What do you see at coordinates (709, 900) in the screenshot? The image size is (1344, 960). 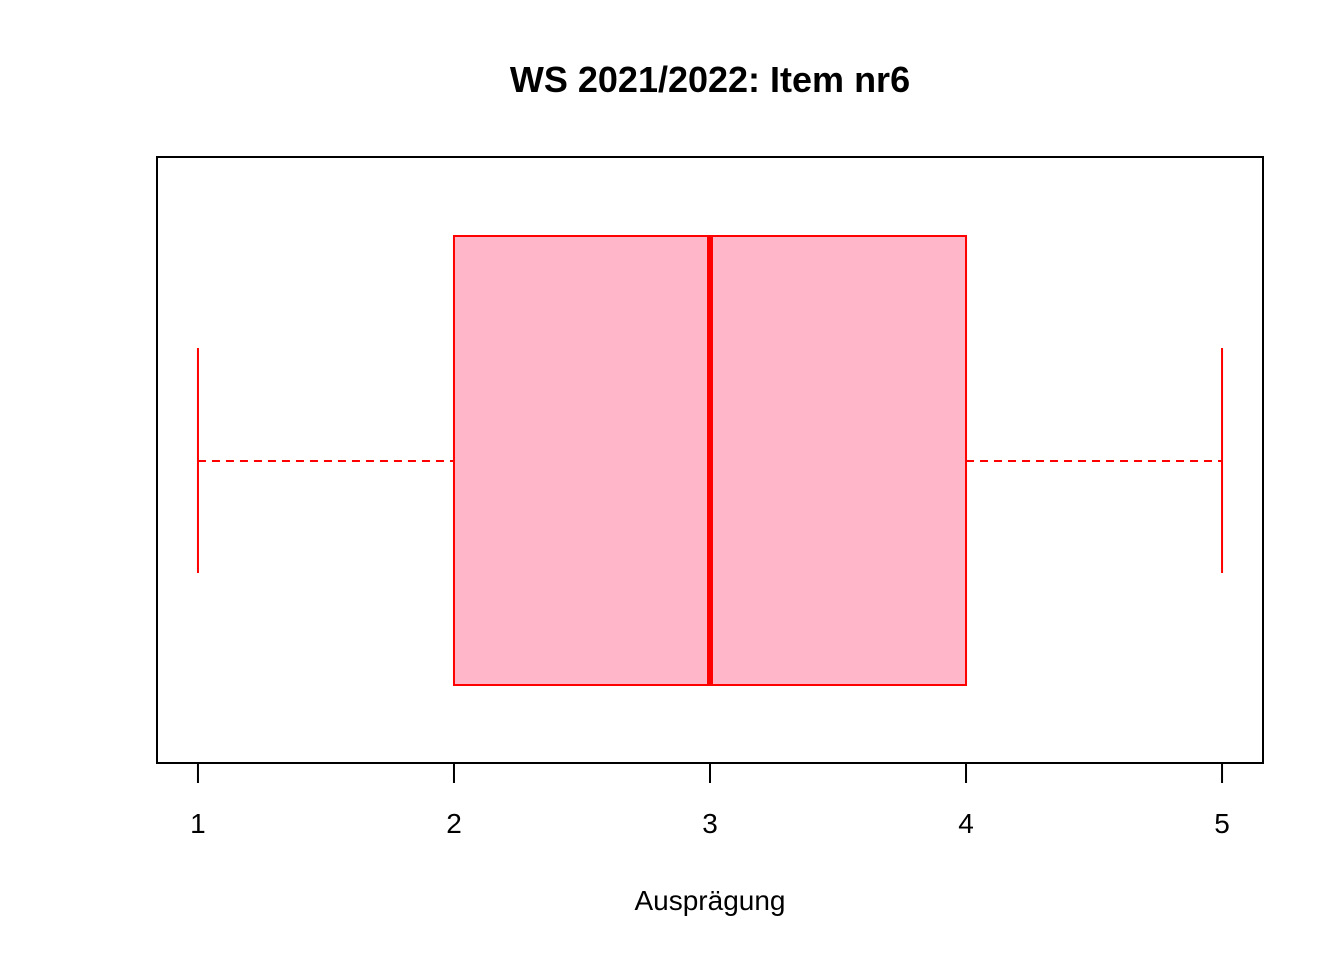 I see `x-axis-label: Ausprägung` at bounding box center [709, 900].